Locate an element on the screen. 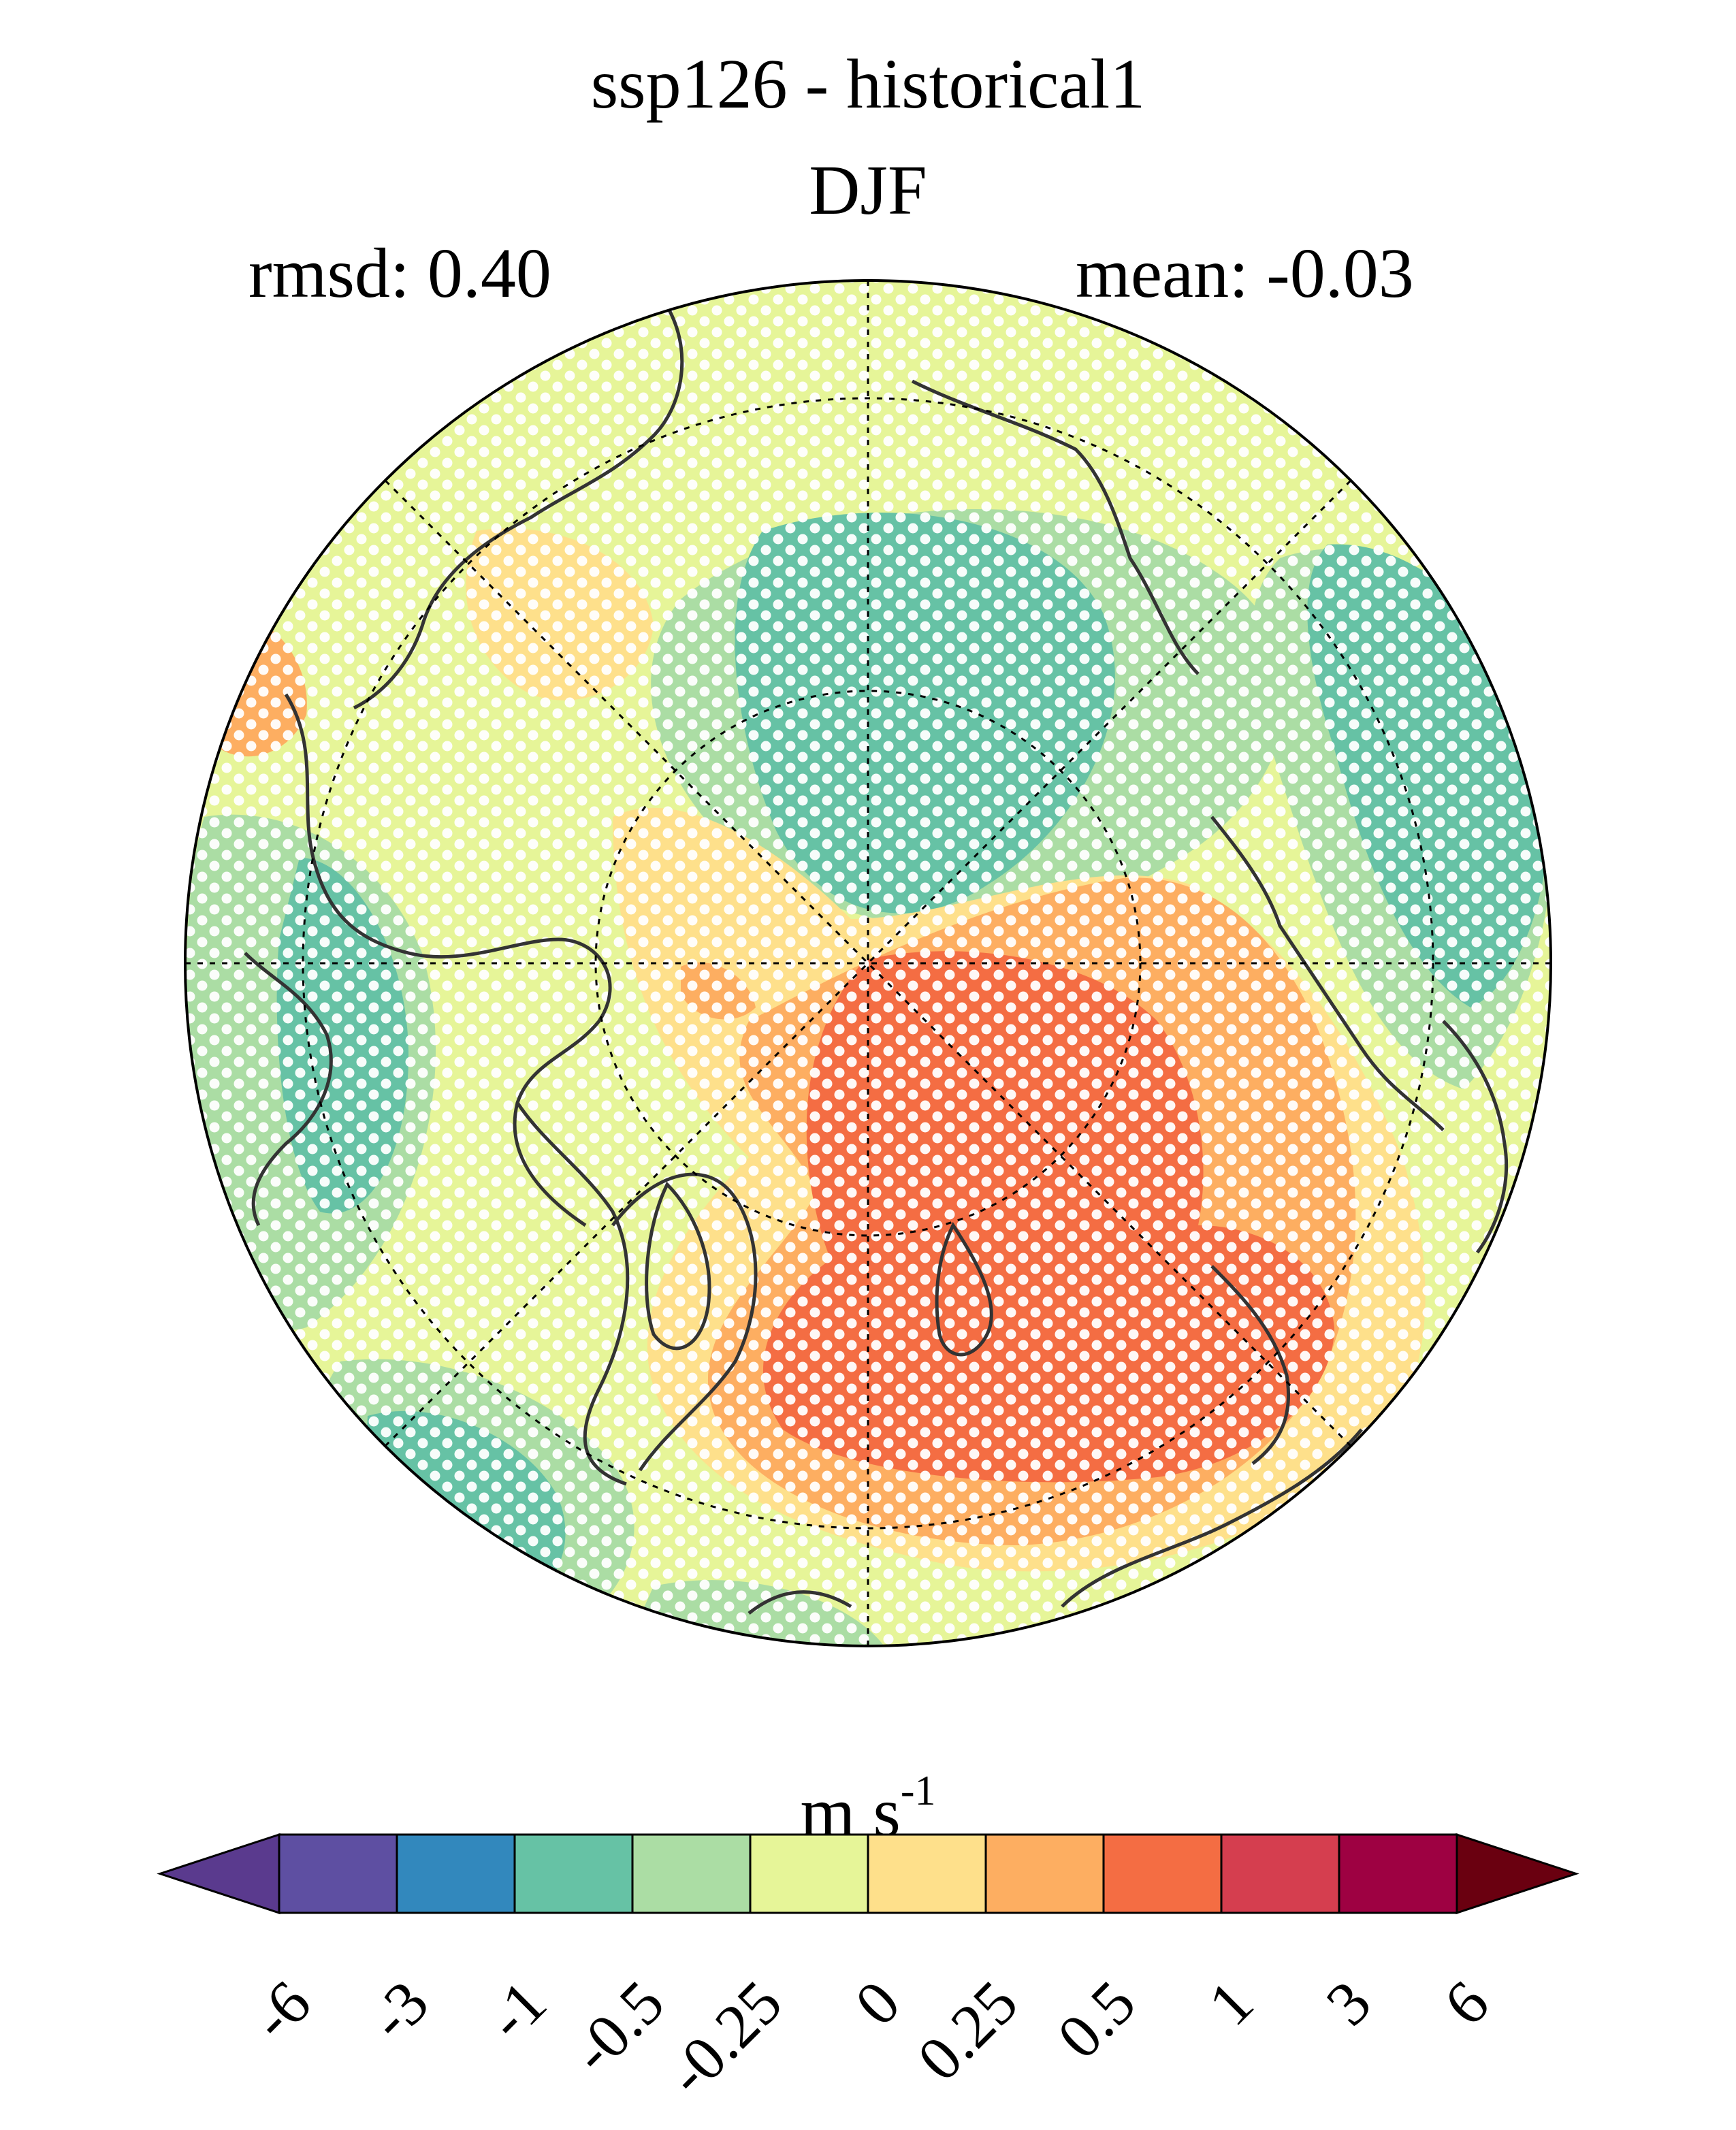  colorbar-over-triangle is located at coordinates (1518, 1874).